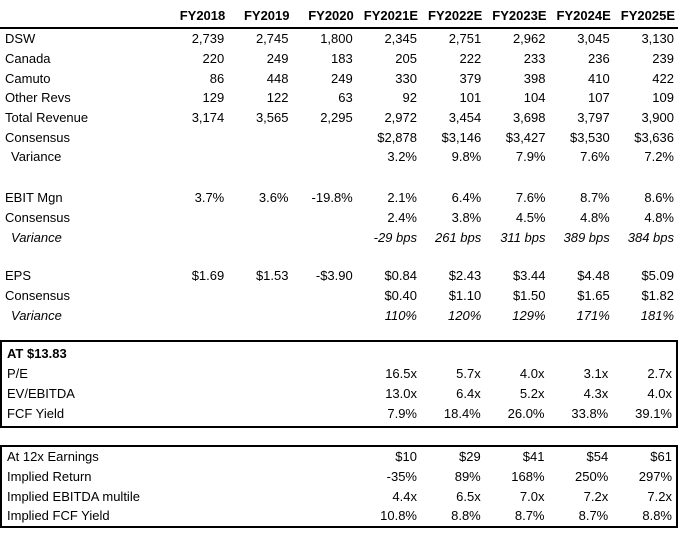 The height and width of the screenshot is (535, 678). Describe the element at coordinates (470, 457) in the screenshot. I see `table-cell: $29` at that location.